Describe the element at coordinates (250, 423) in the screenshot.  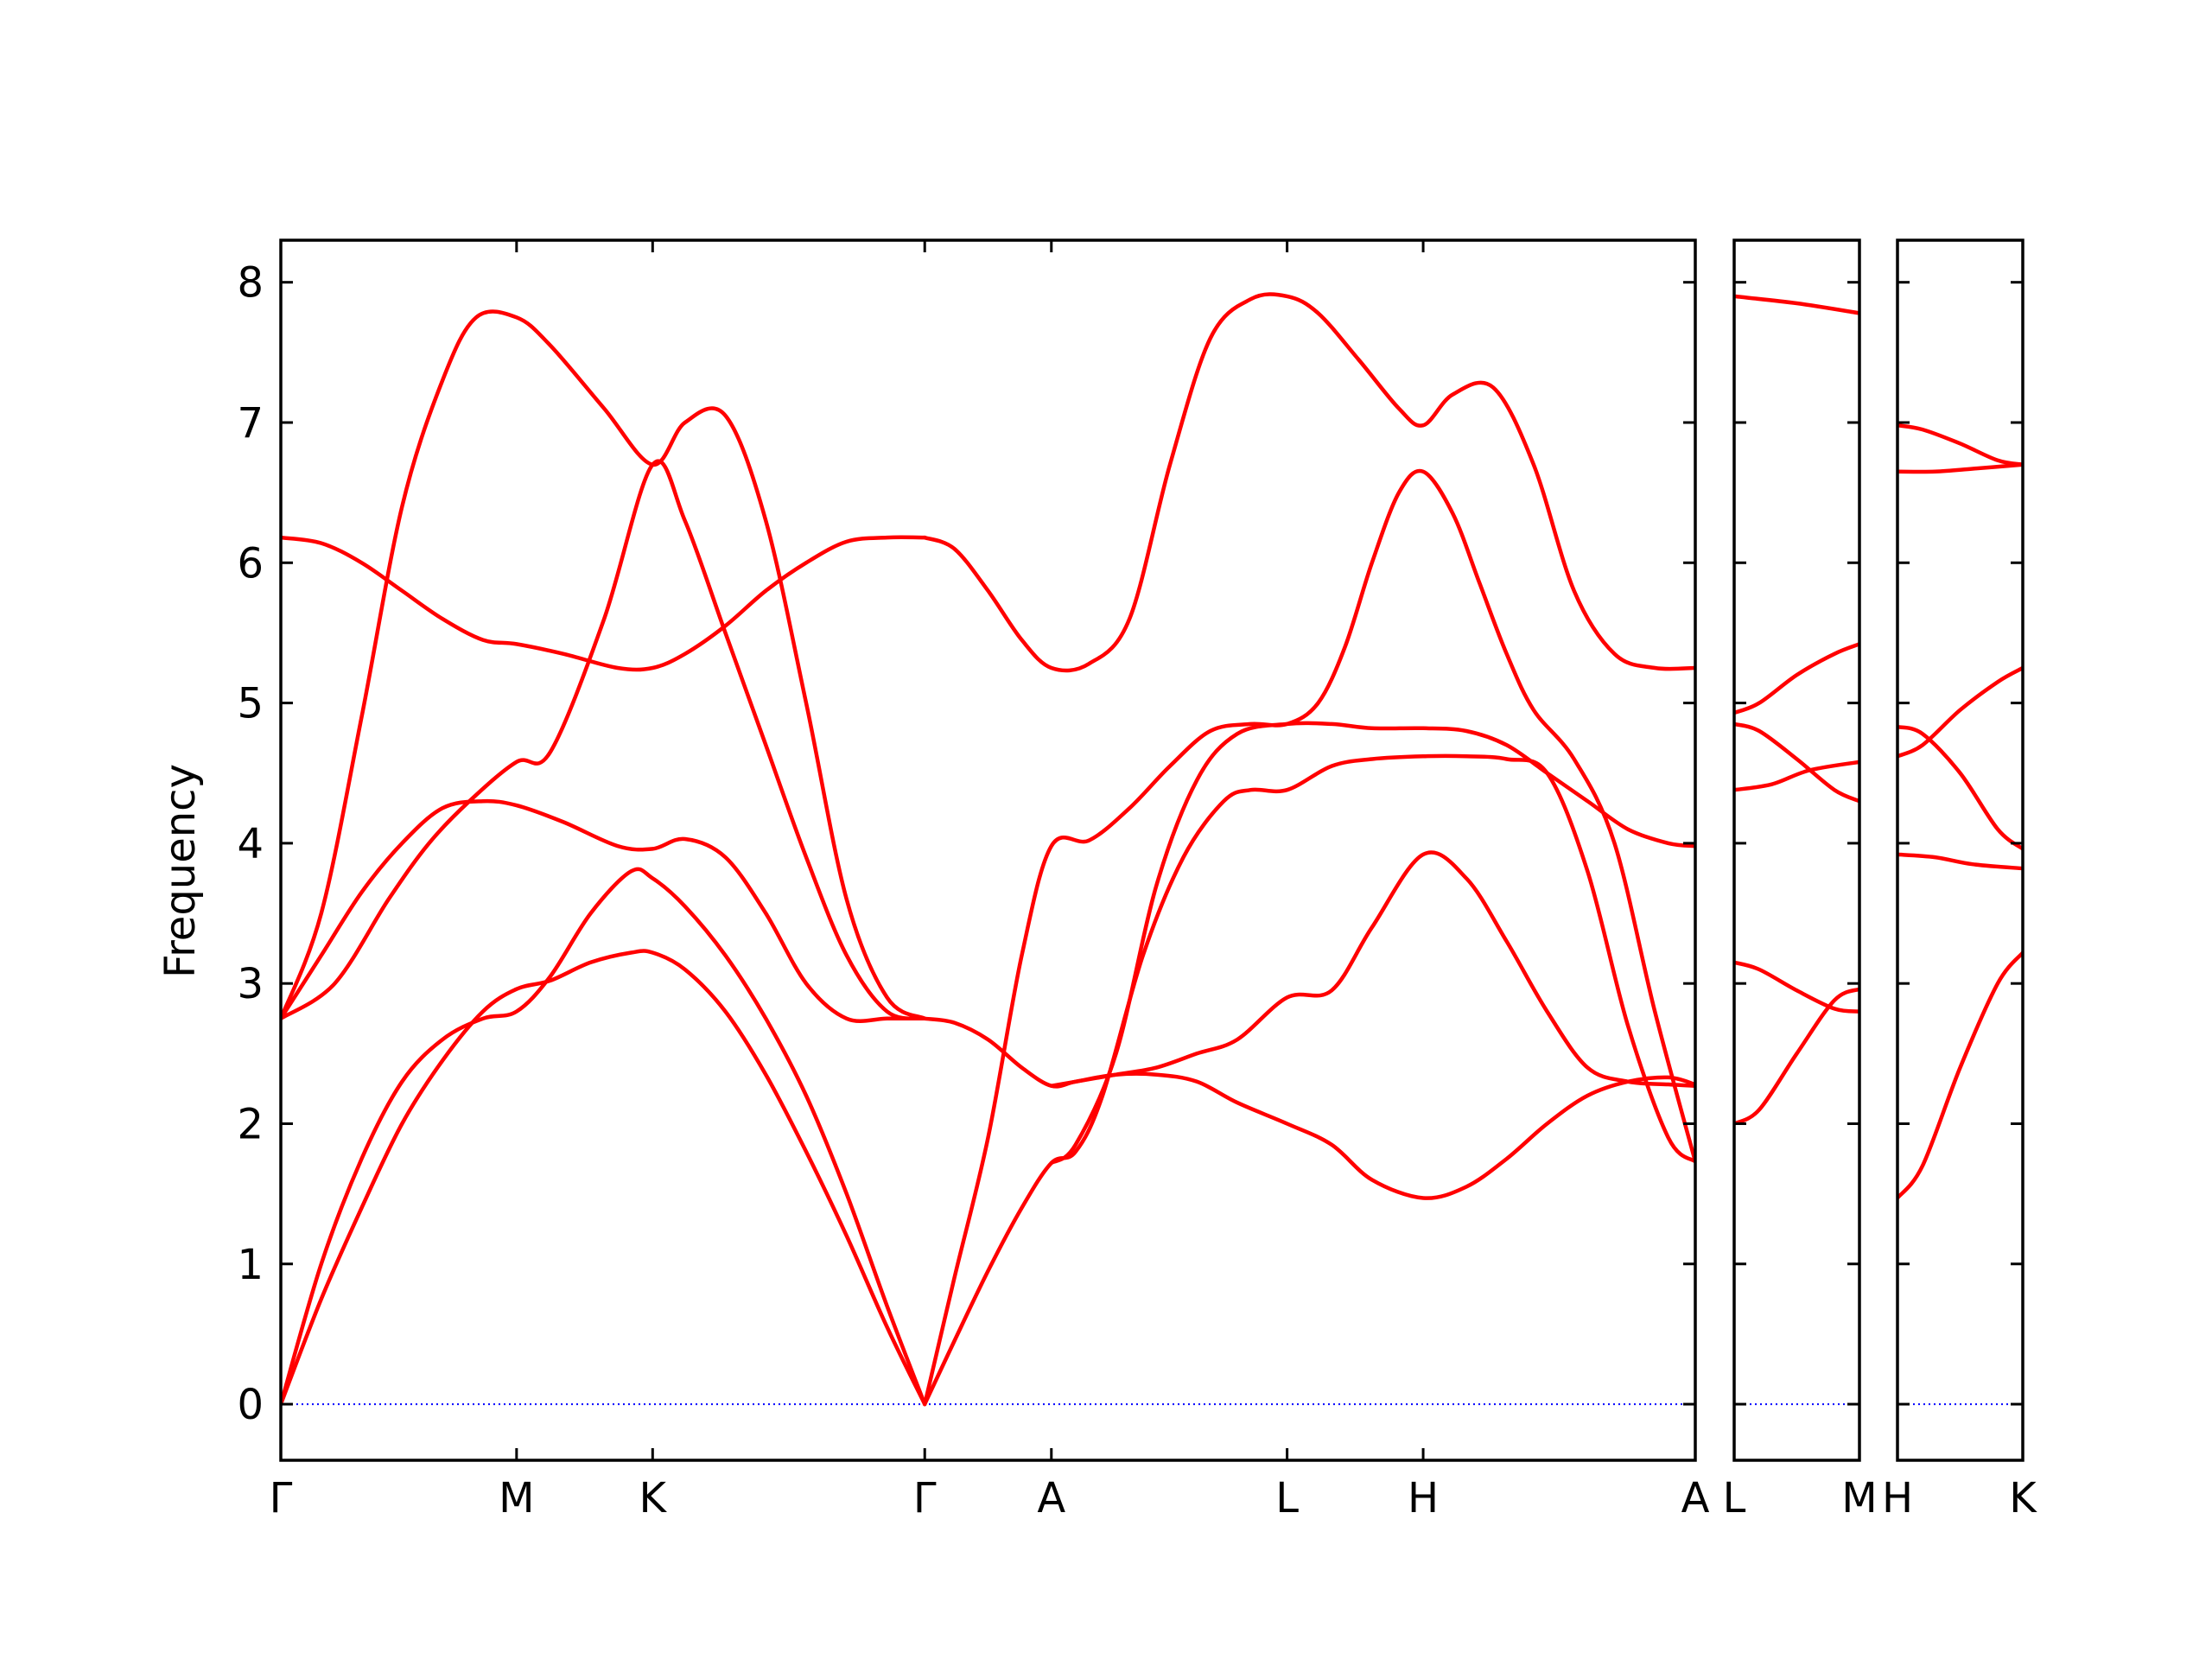
I see `y-tick-label: 7` at that location.